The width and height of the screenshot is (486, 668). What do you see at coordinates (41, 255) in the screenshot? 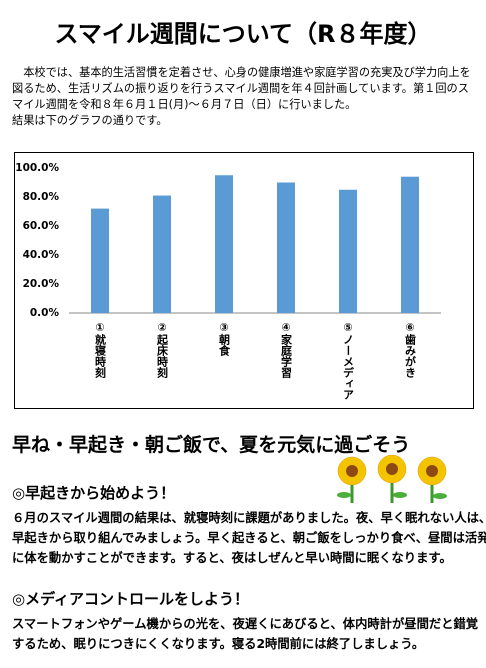
I see `y-tick-label: 40.0%` at bounding box center [41, 255].